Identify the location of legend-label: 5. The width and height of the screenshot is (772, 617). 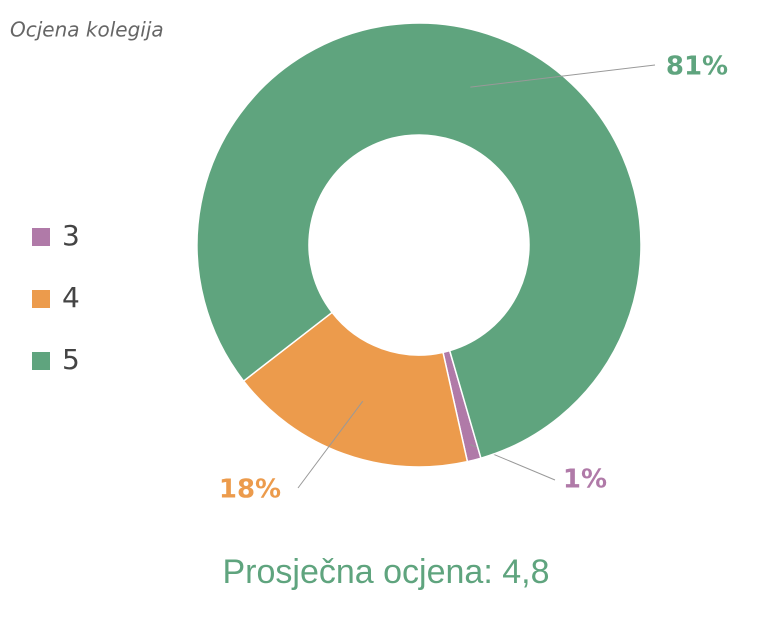
(71, 359).